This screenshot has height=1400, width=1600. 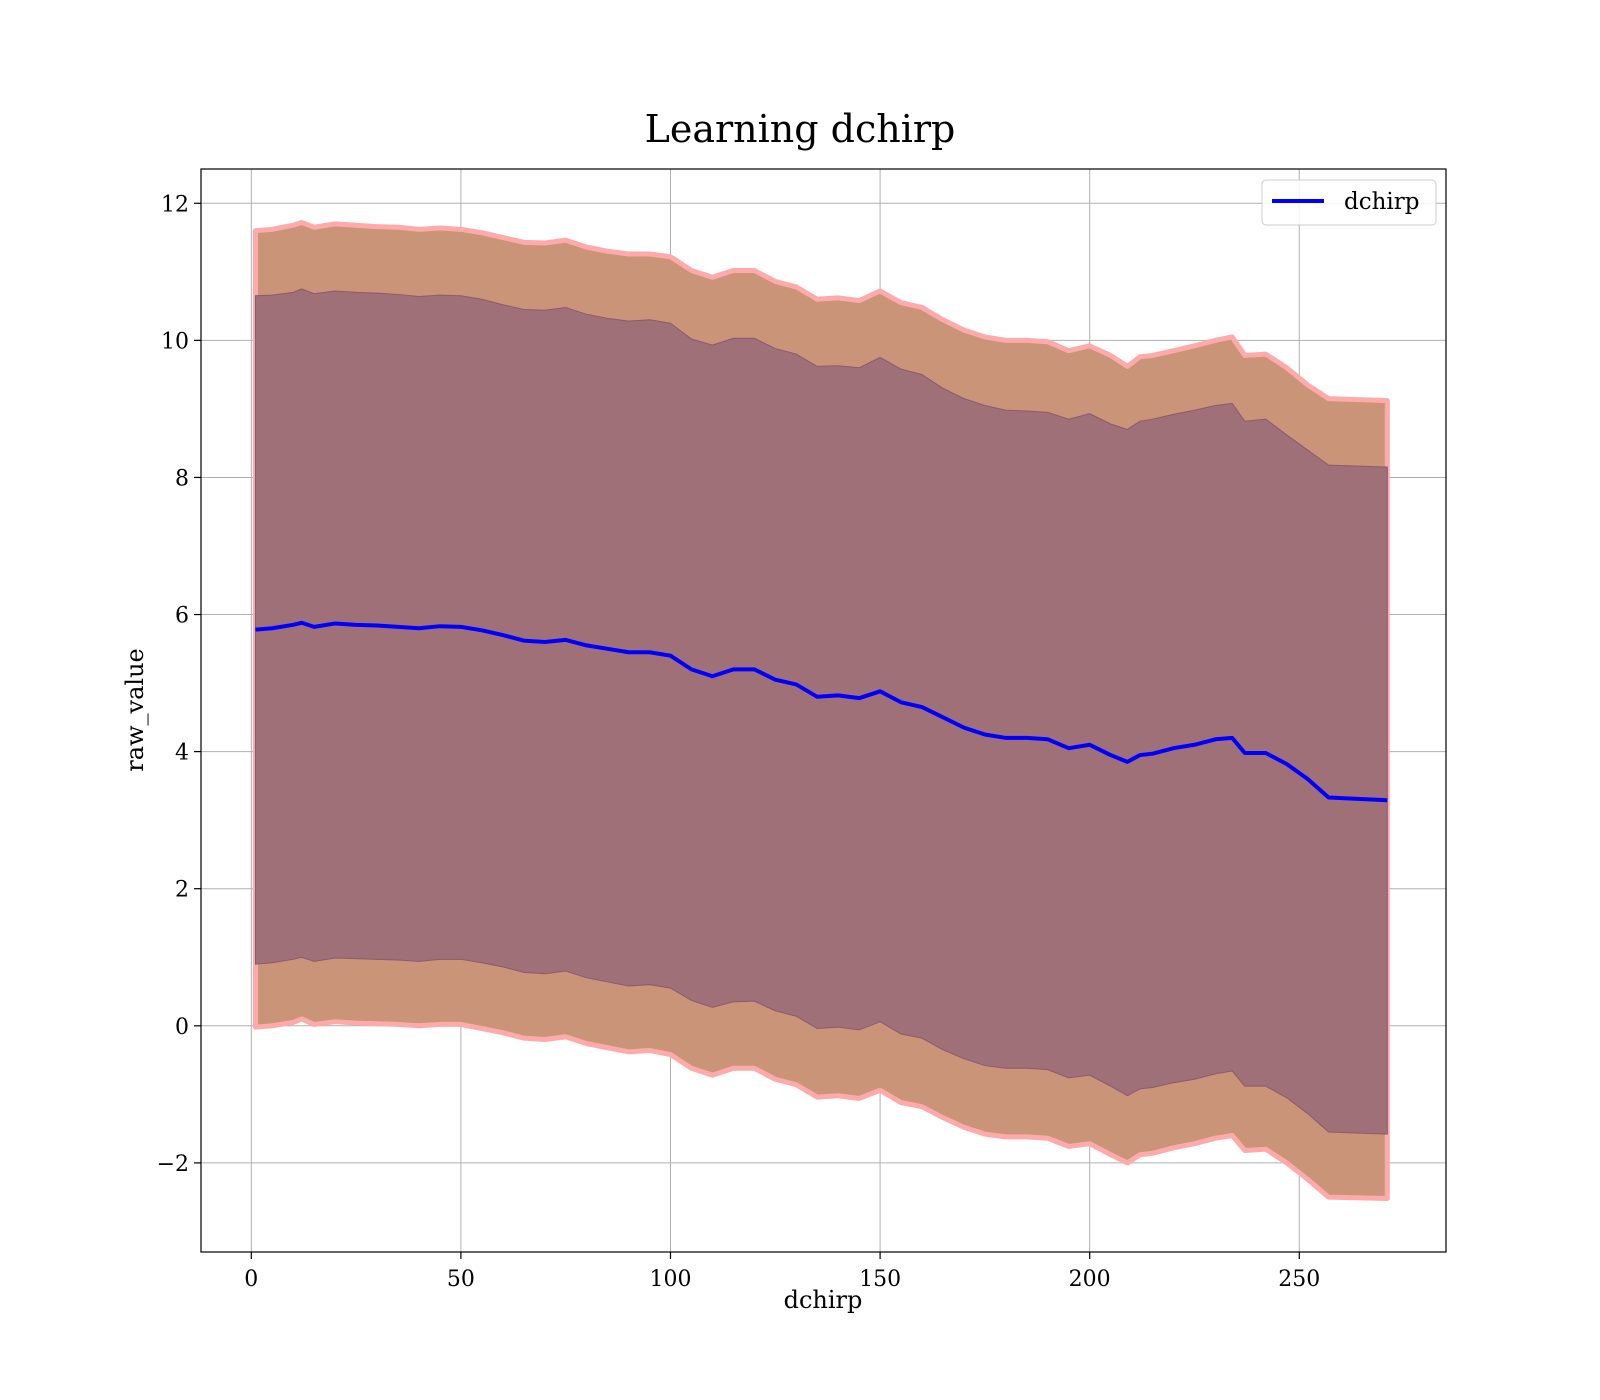 I want to click on x-tick-label: 250, so click(x=1299, y=1279).